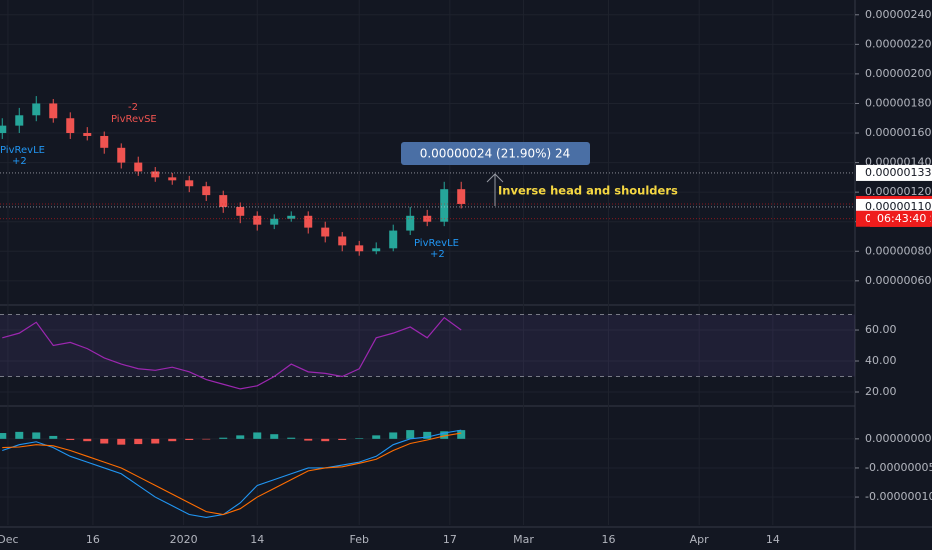  Describe the element at coordinates (881, 360) in the screenshot. I see `y-tick-label: 40.00` at that location.